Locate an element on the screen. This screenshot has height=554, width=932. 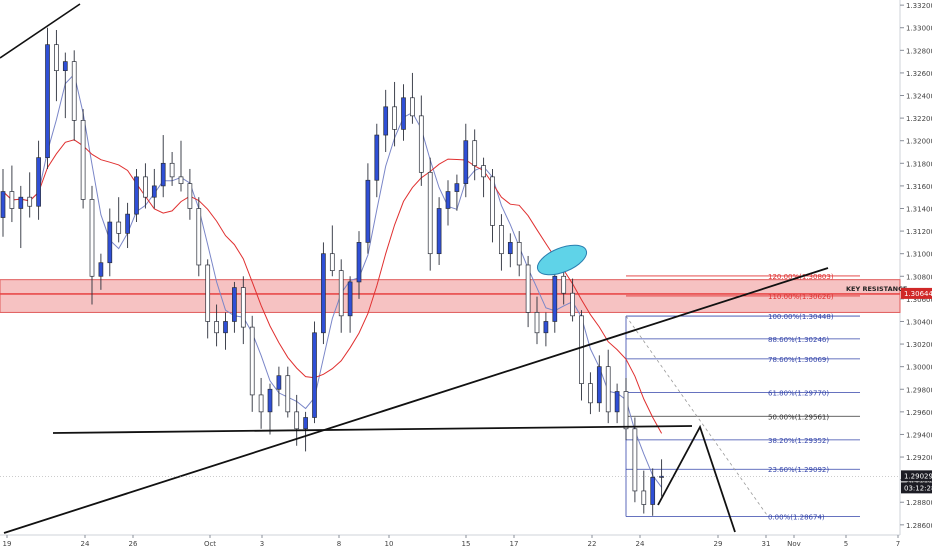
price-tick-label: 1.30400 is located at coordinates (919, 322).